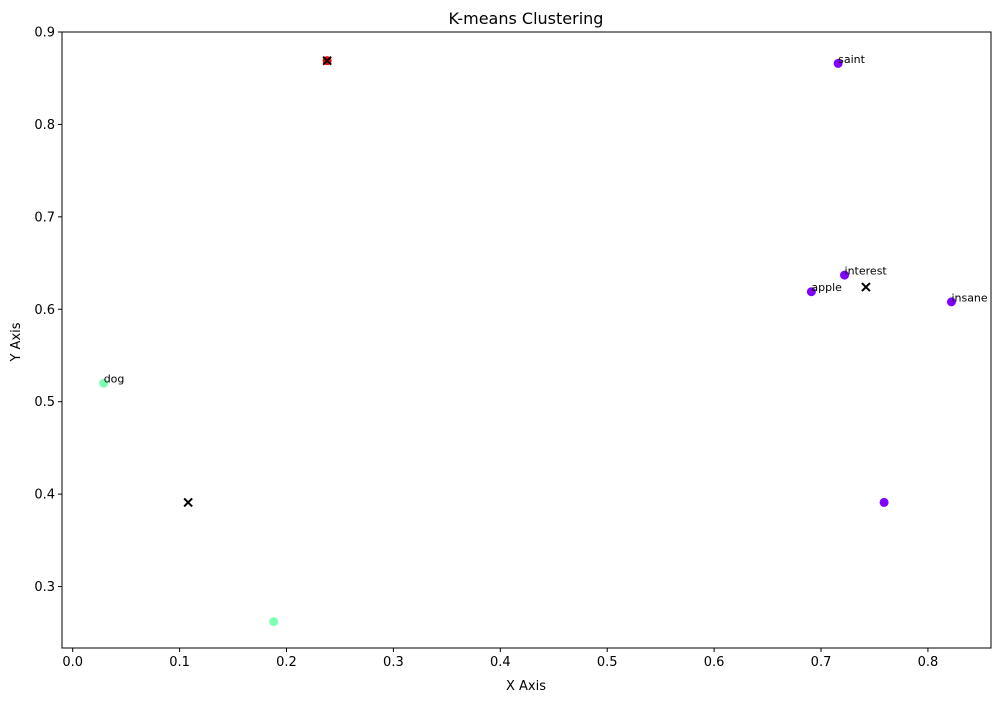 This screenshot has height=701, width=1001. What do you see at coordinates (16, 342) in the screenshot?
I see `y-axis-label: Y Axis` at bounding box center [16, 342].